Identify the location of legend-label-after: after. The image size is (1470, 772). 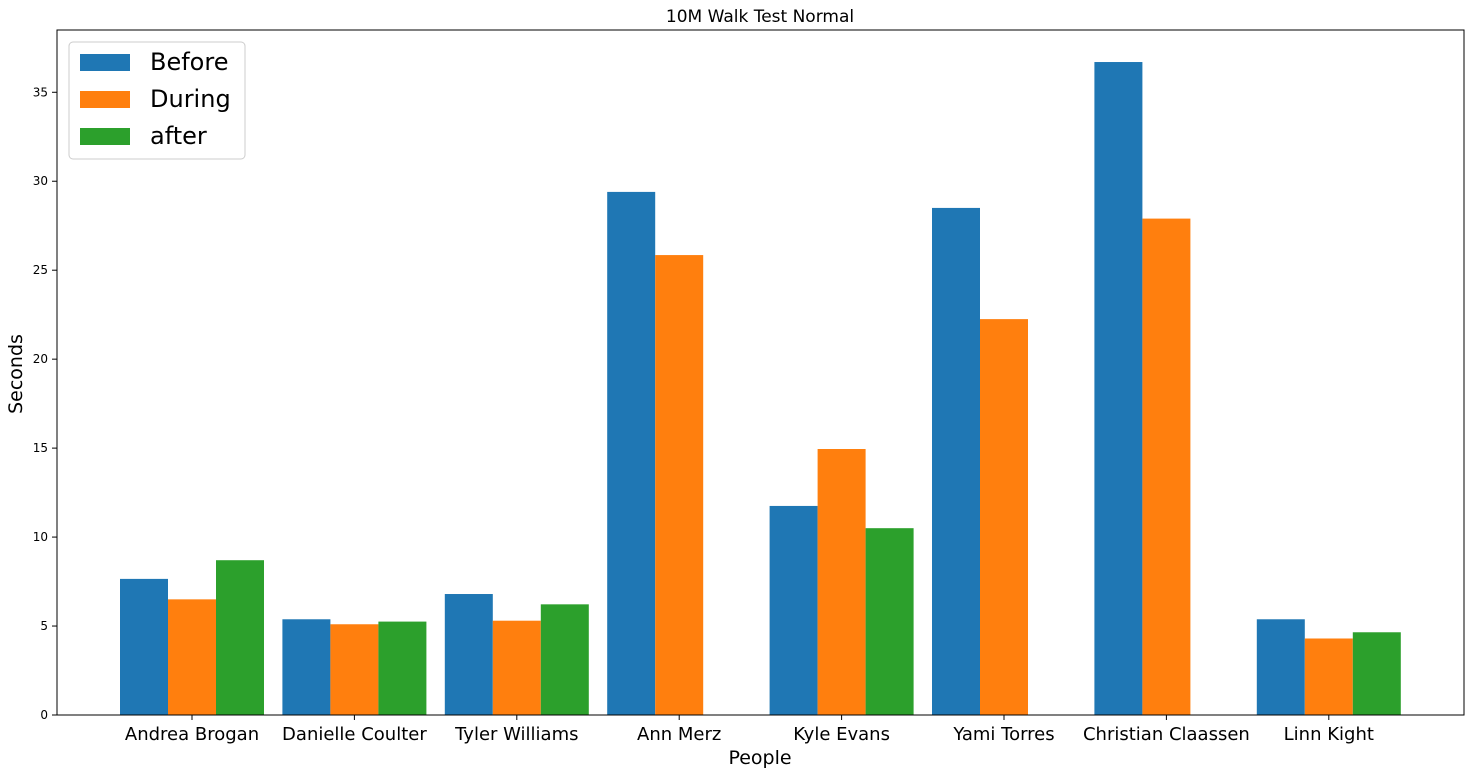
(178, 136).